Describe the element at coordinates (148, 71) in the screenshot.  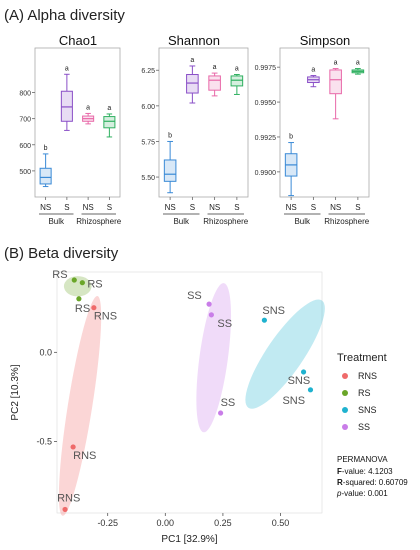
I see `y-tick-label: 6.25` at that location.